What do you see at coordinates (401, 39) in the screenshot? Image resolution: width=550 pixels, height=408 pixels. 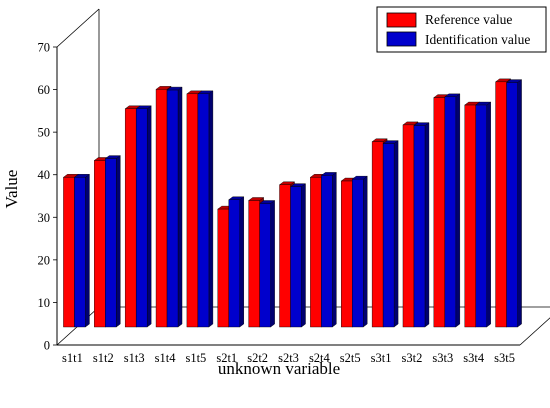 I see `legend-swatch-identification` at bounding box center [401, 39].